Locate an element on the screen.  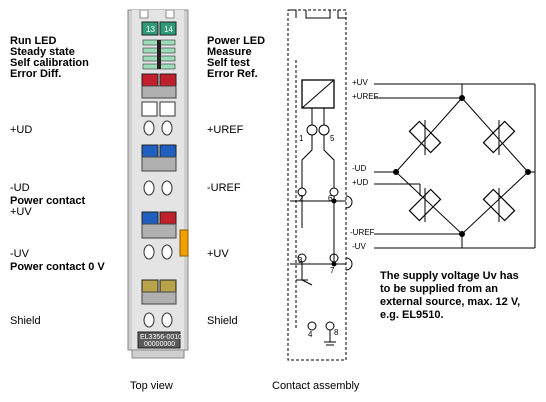
bridge-label-minus-uref: -UREF is located at coordinates (362, 232).